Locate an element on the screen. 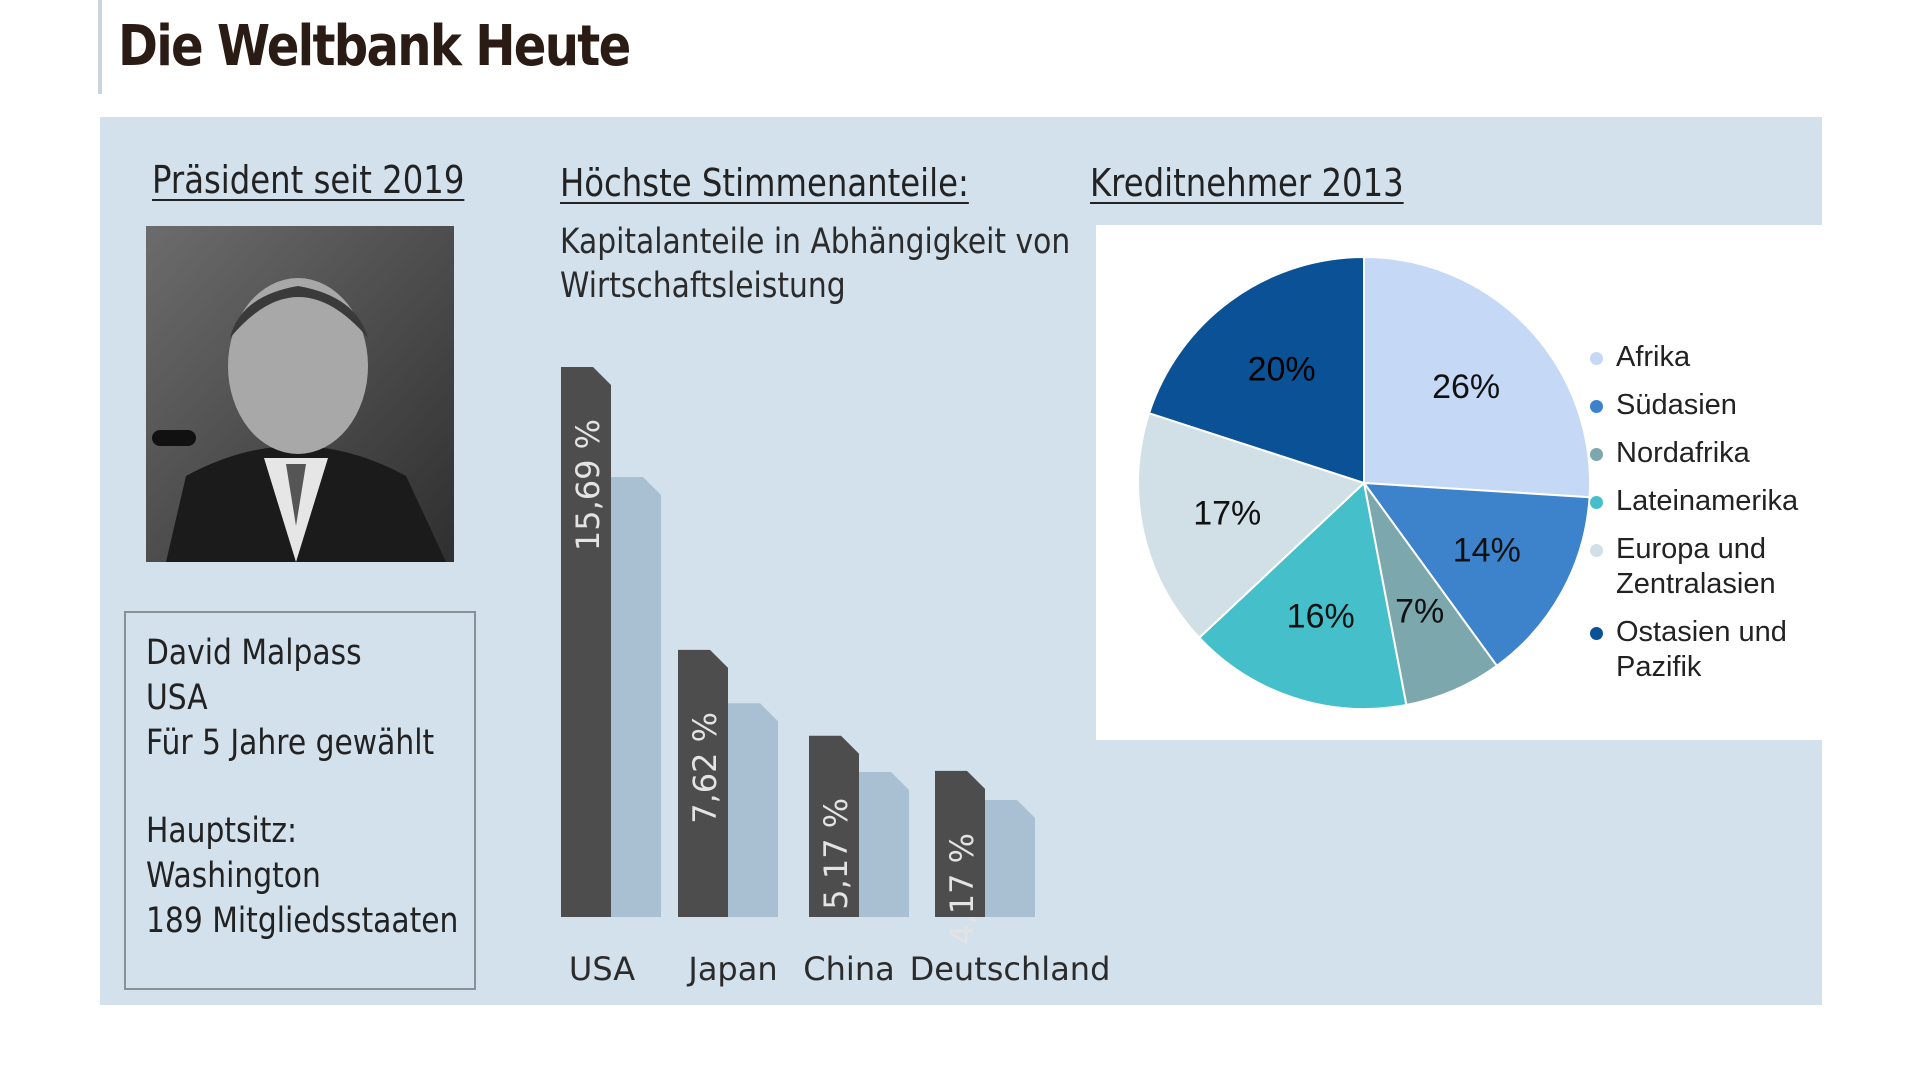 This screenshot has width=1920, height=1080. bar-value-label-3: 4,17 % is located at coordinates (962, 889).